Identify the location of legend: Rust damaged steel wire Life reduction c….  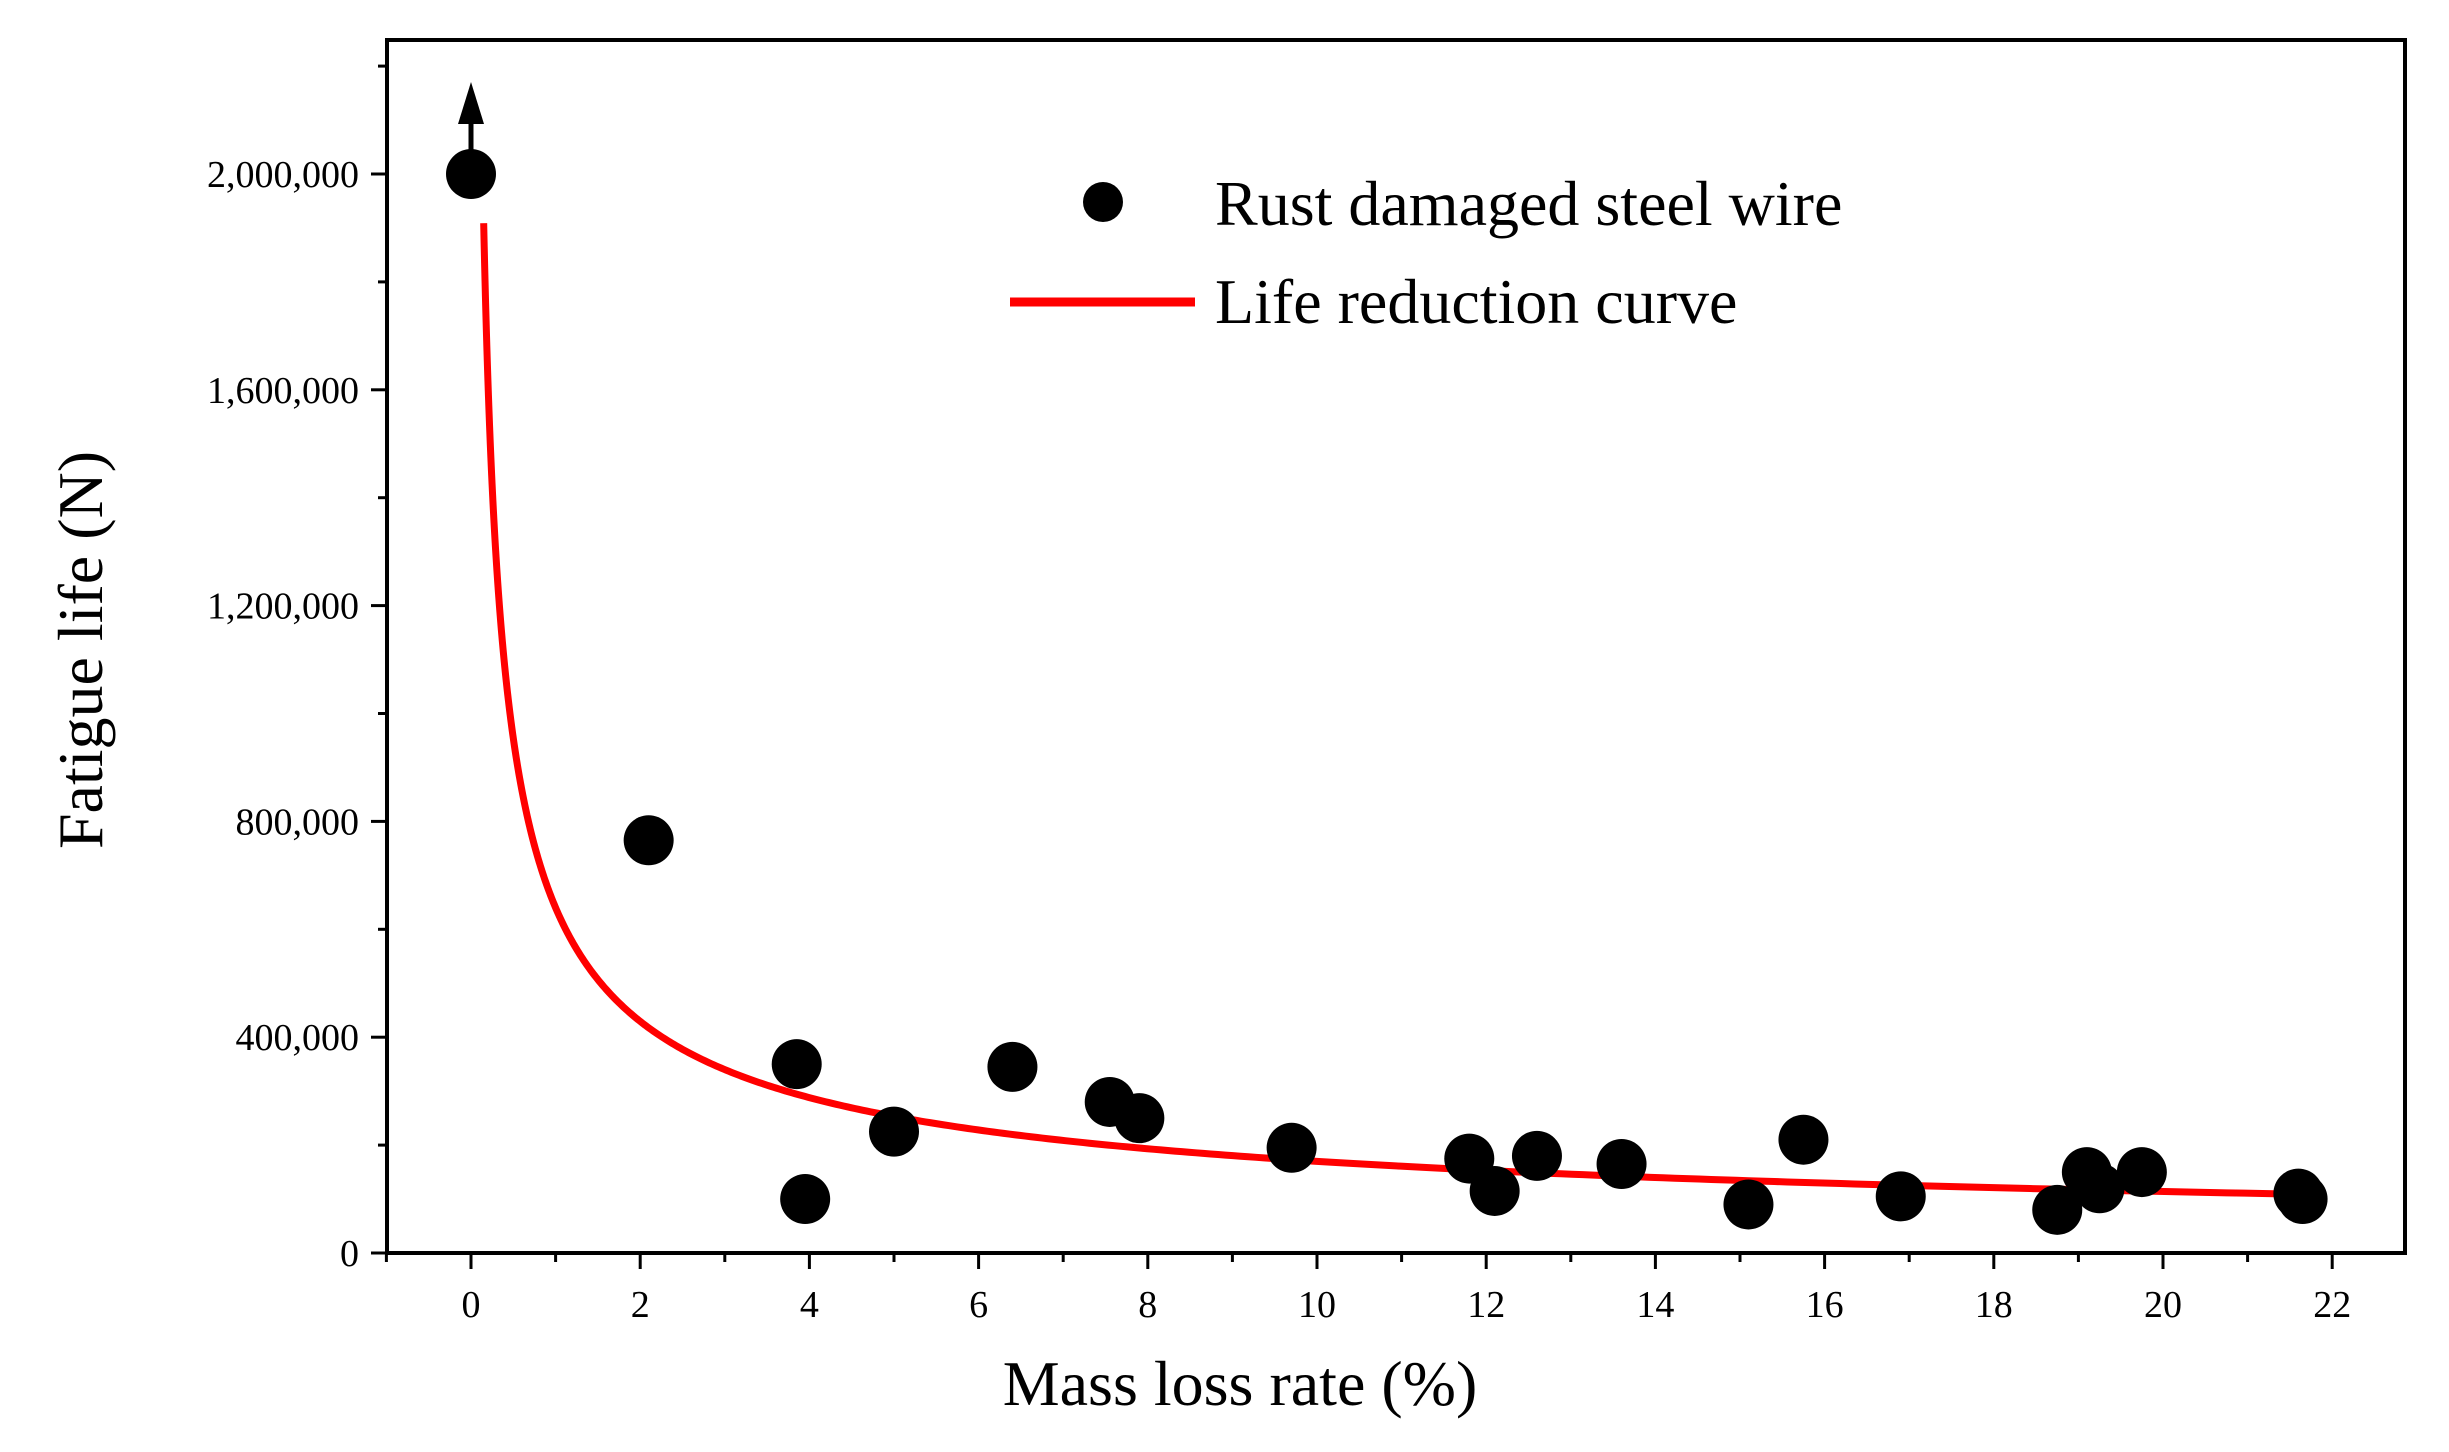
(1426, 252).